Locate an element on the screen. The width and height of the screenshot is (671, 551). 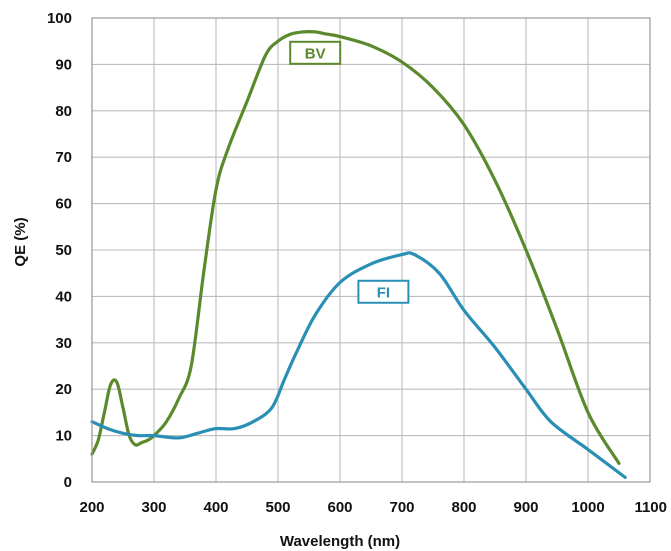
x-tick-label: 800 is located at coordinates (463, 507).